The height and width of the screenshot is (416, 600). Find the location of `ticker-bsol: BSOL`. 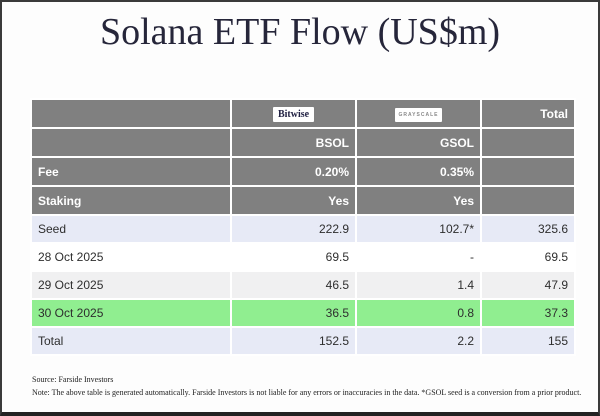

ticker-bsol: BSOL is located at coordinates (293, 142).